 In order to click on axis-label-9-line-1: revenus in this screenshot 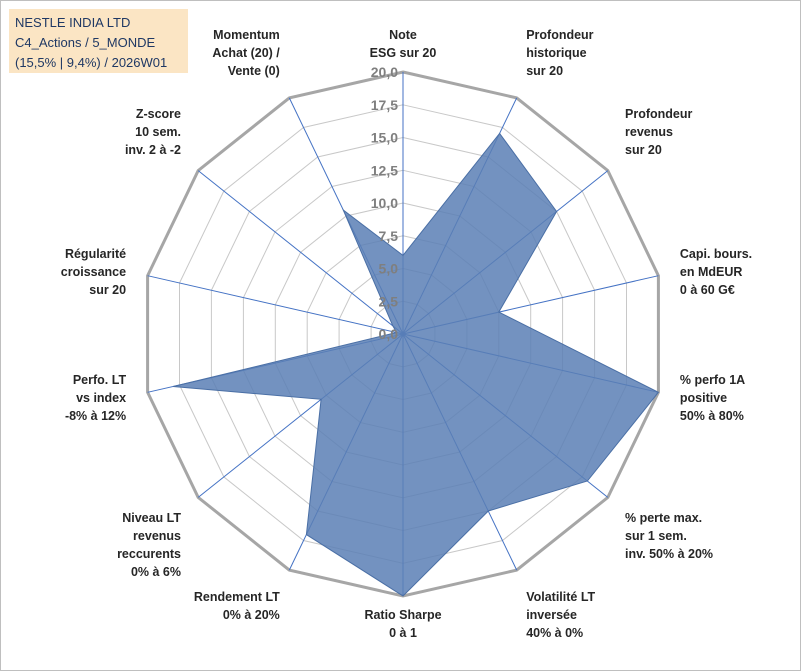, I will do `click(157, 536)`.